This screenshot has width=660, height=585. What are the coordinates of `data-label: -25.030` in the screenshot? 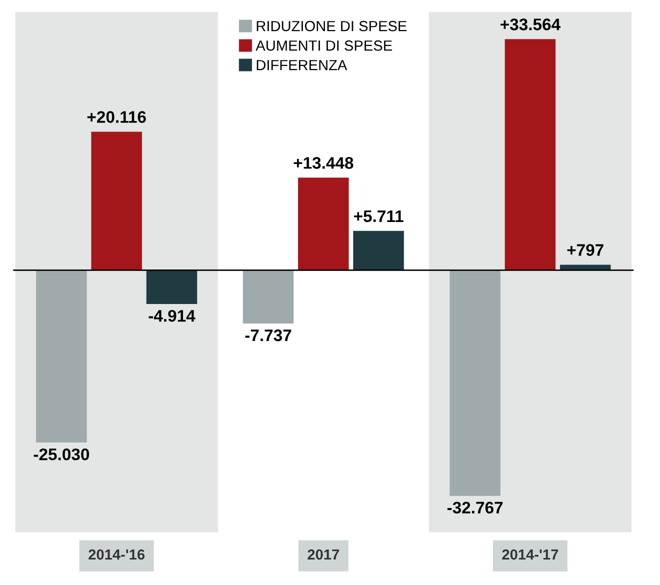 It's located at (62, 454).